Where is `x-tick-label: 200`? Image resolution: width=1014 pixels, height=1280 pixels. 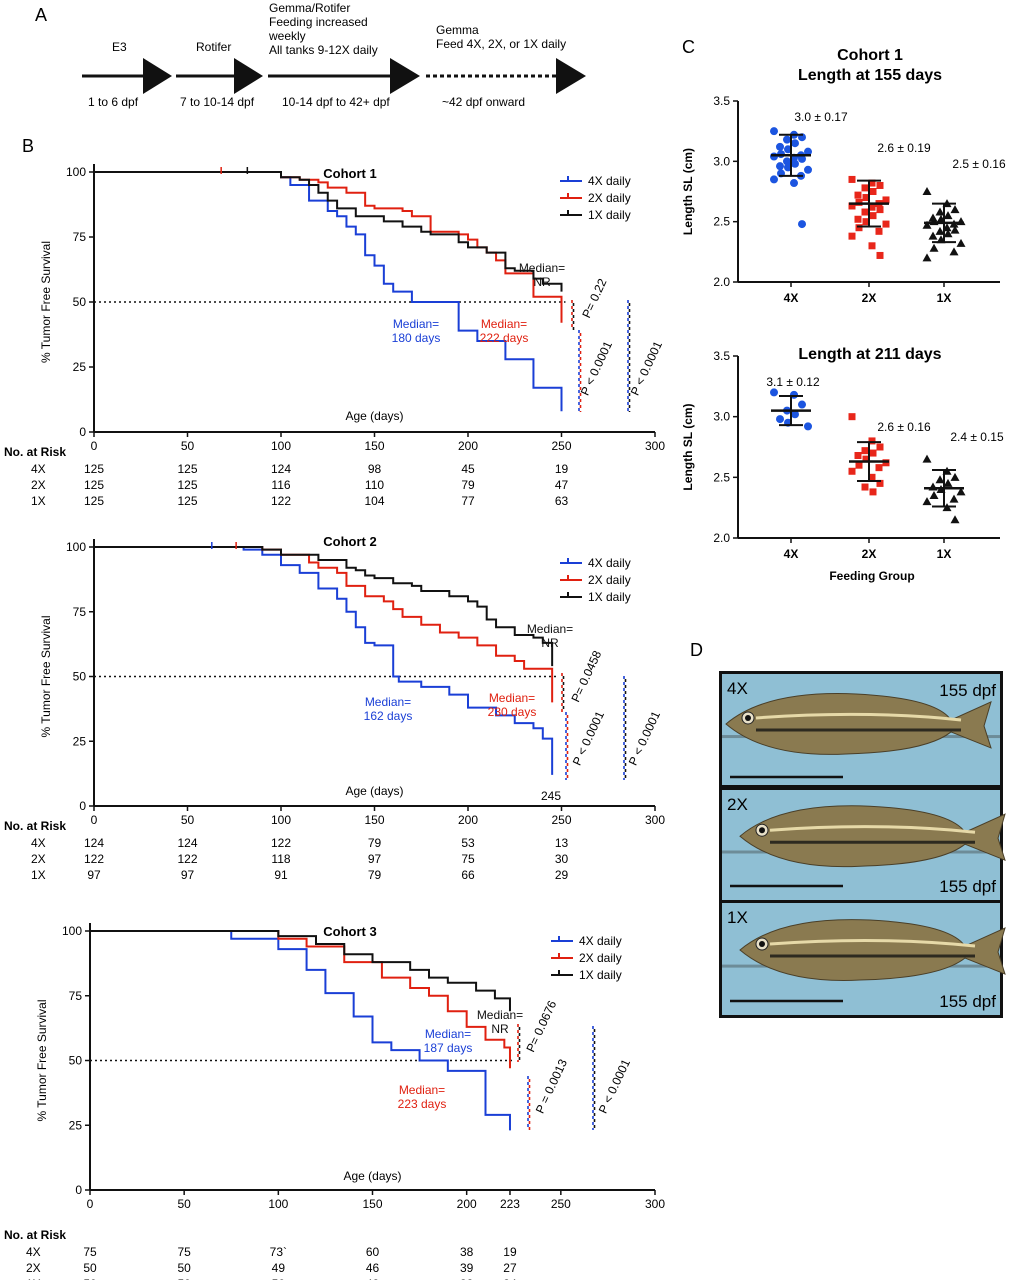 x-tick-label: 200 is located at coordinates (468, 820).